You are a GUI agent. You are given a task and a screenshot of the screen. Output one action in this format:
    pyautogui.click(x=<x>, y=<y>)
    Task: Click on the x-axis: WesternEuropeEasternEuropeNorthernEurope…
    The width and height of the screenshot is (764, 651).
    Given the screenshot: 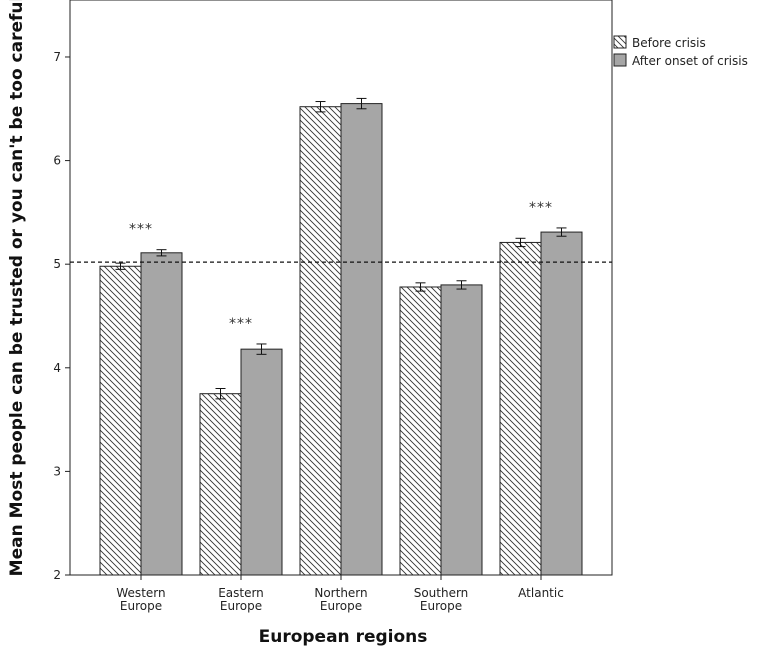 What is the action you would take?
    pyautogui.click(x=340, y=594)
    